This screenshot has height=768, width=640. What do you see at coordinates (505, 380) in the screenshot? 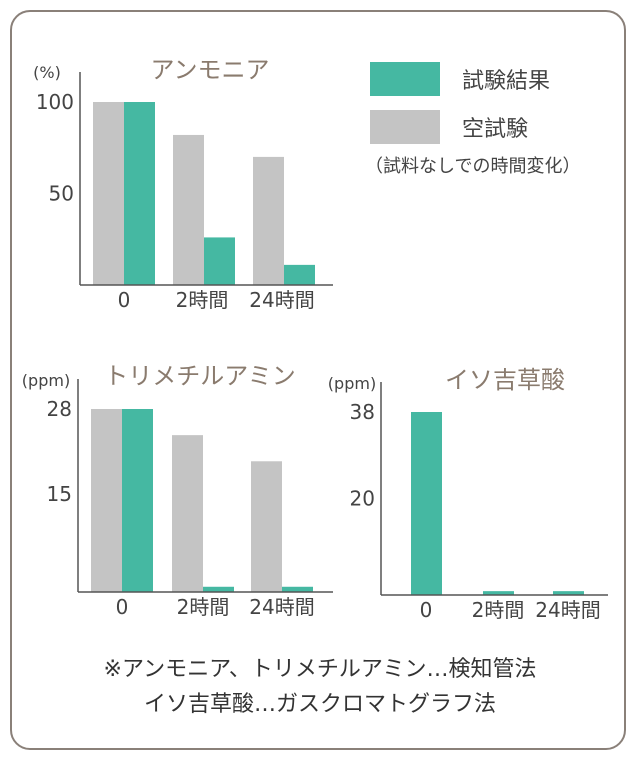
I see `chart-title: イソ吉草酸` at bounding box center [505, 380].